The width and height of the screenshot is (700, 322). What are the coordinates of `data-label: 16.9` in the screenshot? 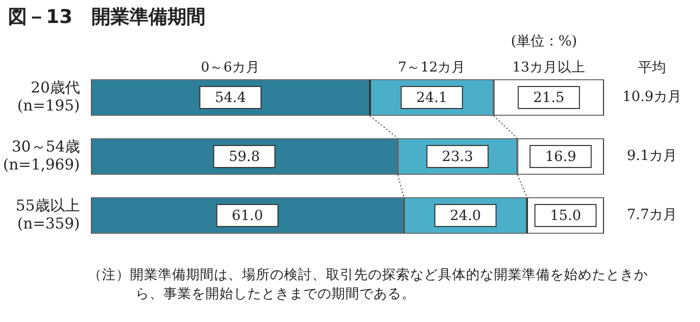 It's located at (560, 157).